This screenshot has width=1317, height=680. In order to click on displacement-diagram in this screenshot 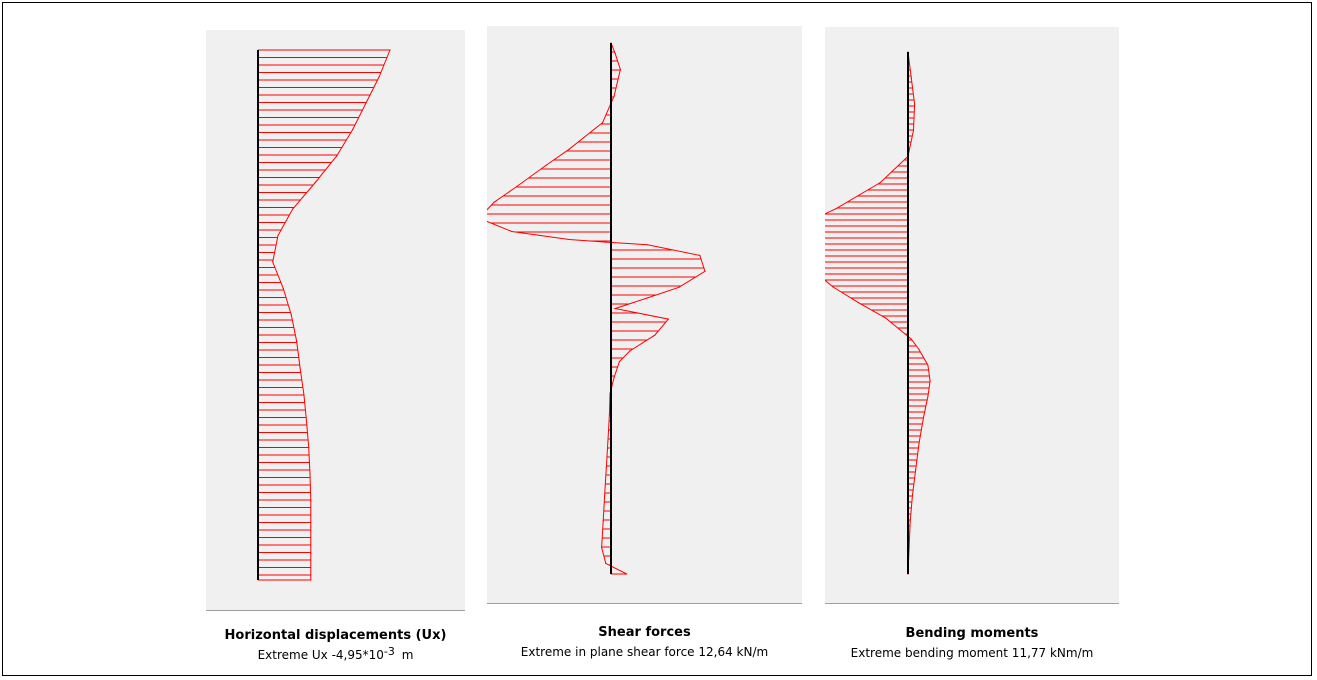, I will do `click(324, 315)`.